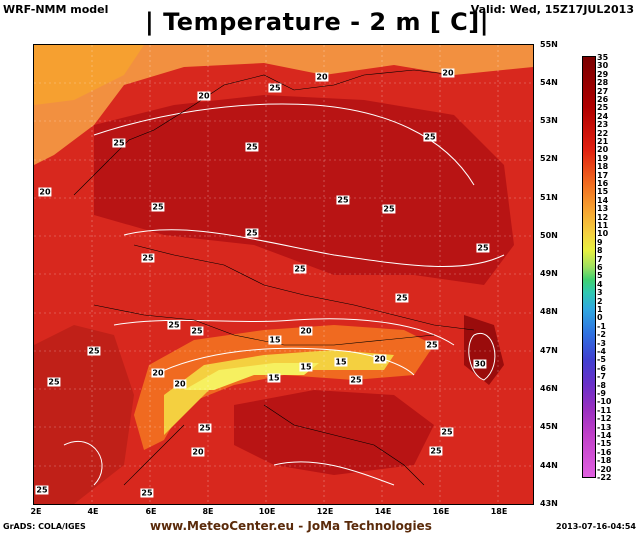 Image resolution: width=640 pixels, height=534 pixels. What do you see at coordinates (549, 197) in the screenshot?
I see `lat-label-51n: 51N` at bounding box center [549, 197].